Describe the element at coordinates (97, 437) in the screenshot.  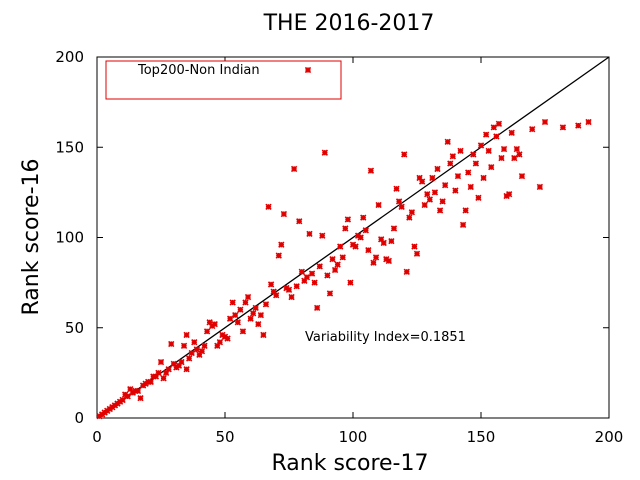
I see `x-tick-label: 0` at that location.